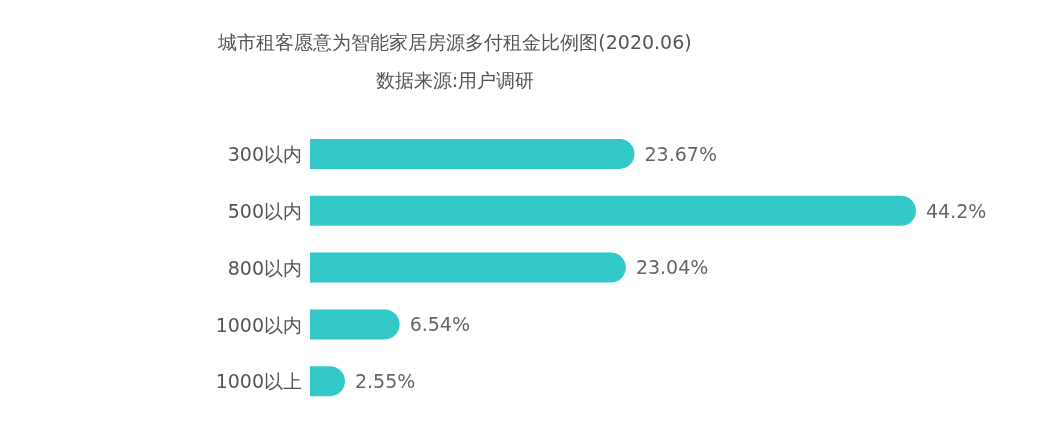  I want to click on y-tick-label: 1000以内, so click(258, 324).